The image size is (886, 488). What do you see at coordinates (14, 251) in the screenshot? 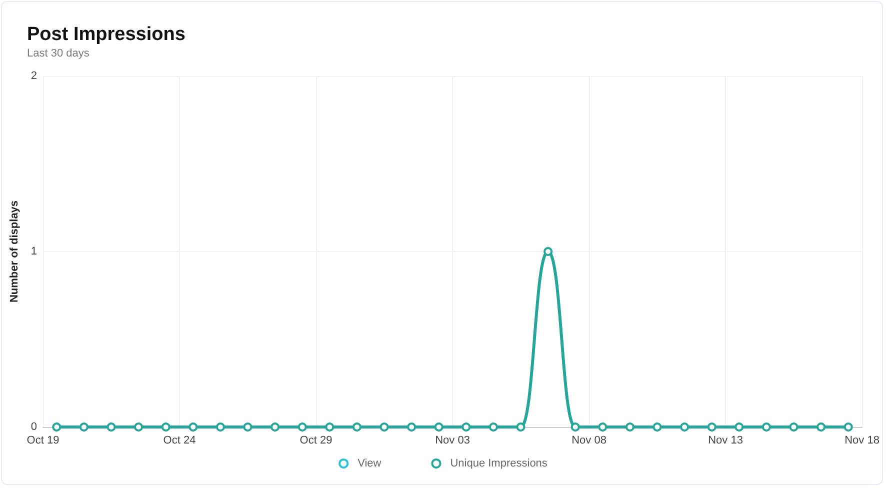
I see `y-axis-title: Number of displays` at bounding box center [14, 251].